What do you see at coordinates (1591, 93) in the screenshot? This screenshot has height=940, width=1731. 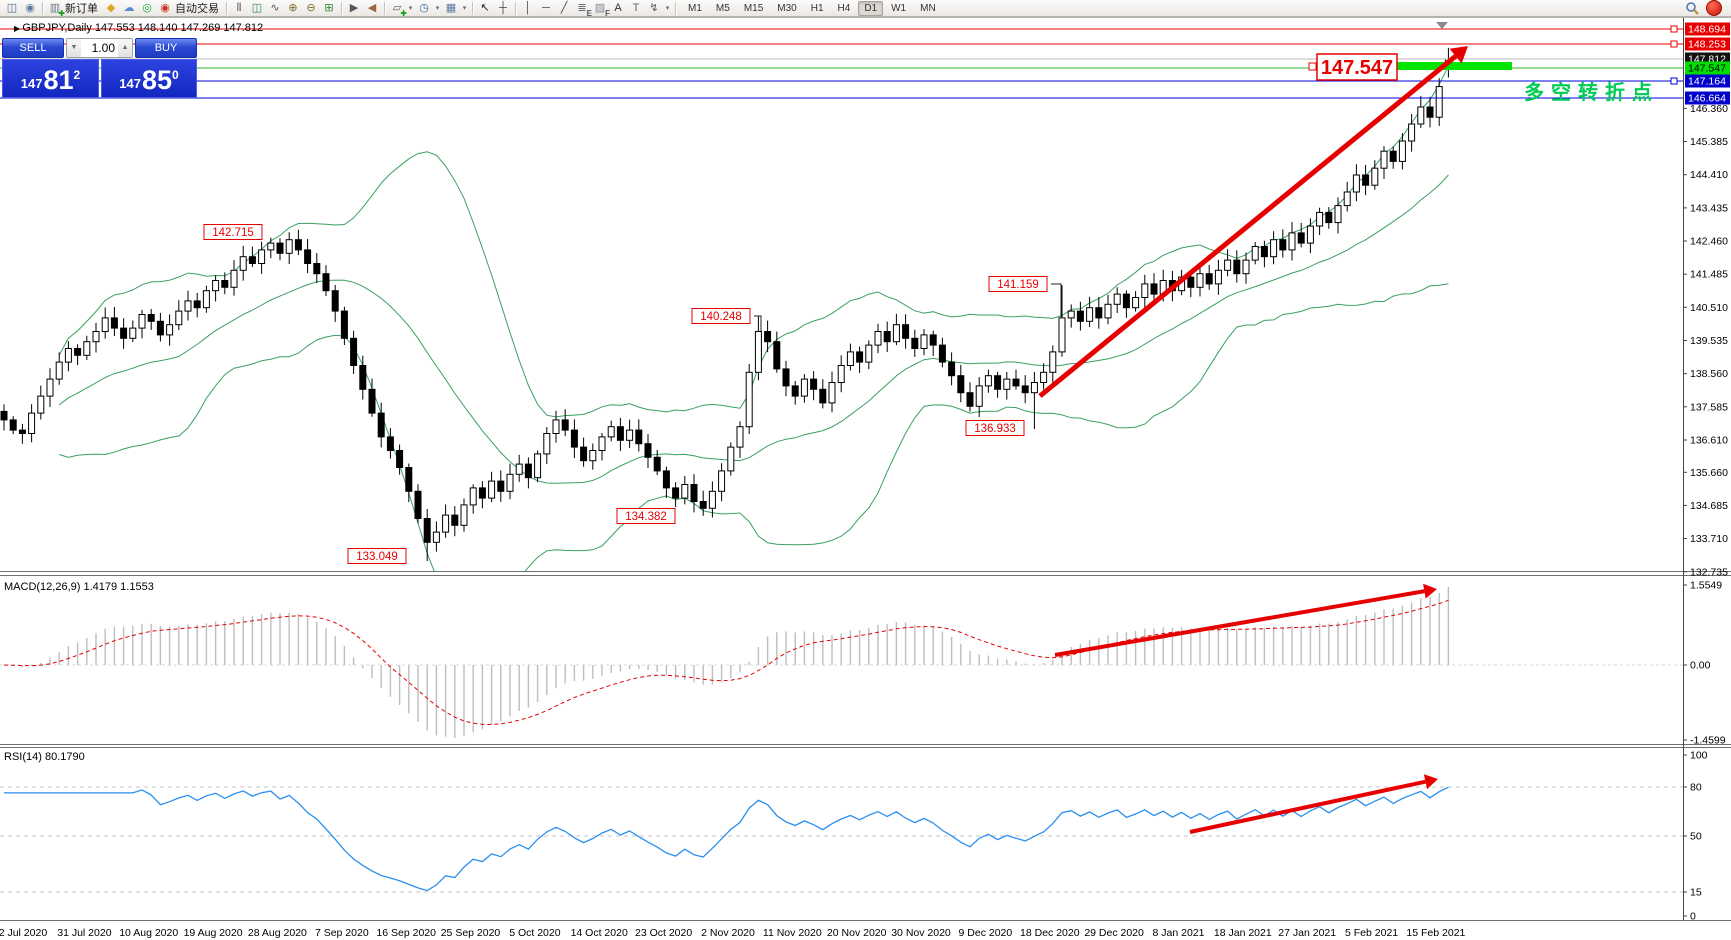 I see `bull-bear-turning-point-note: 多空转折点` at bounding box center [1591, 93].